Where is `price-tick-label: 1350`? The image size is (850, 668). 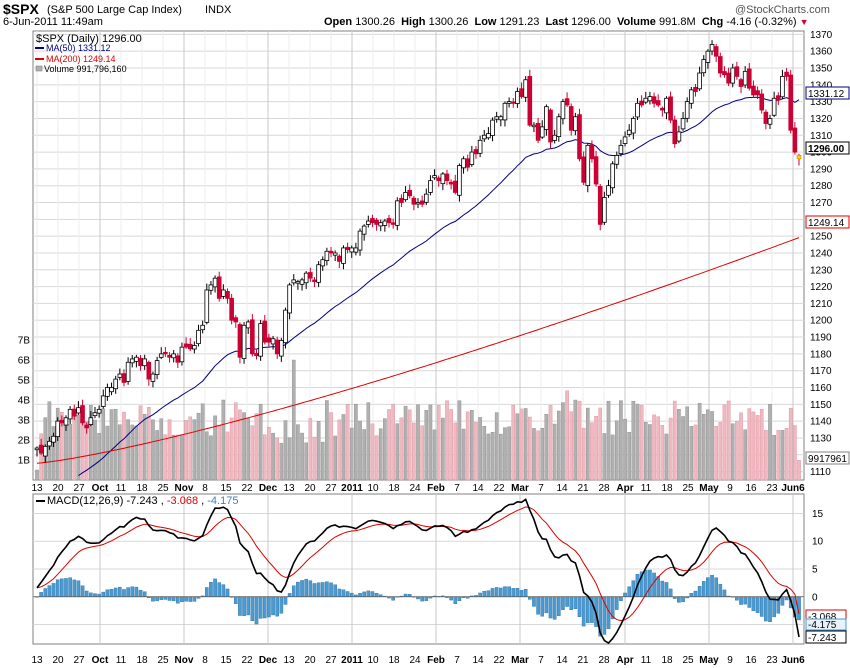
price-tick-label: 1350 is located at coordinates (821, 68).